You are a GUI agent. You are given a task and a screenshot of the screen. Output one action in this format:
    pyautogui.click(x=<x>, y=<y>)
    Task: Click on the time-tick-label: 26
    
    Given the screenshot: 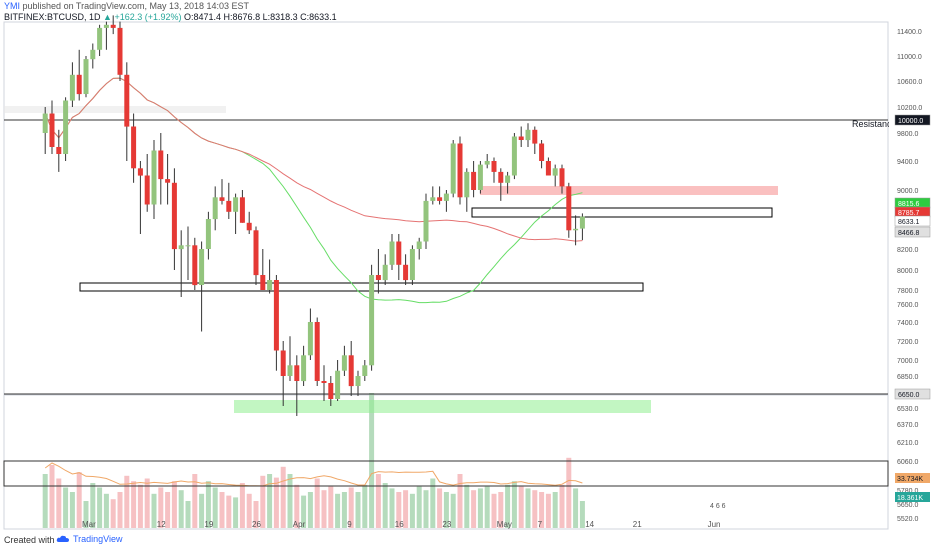 What is the action you would take?
    pyautogui.click(x=256, y=524)
    